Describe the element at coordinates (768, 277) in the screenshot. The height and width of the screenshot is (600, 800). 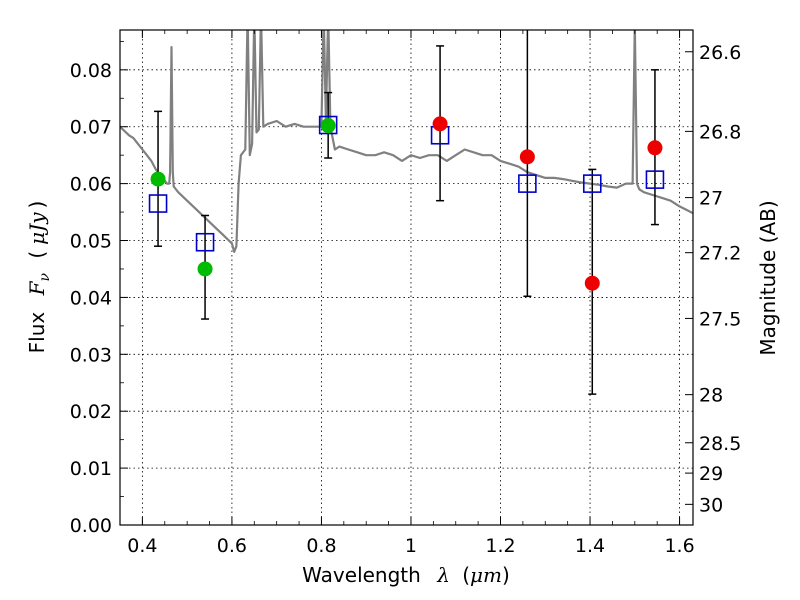
I see `y2-axis-label: Magnitude (AB)` at that location.